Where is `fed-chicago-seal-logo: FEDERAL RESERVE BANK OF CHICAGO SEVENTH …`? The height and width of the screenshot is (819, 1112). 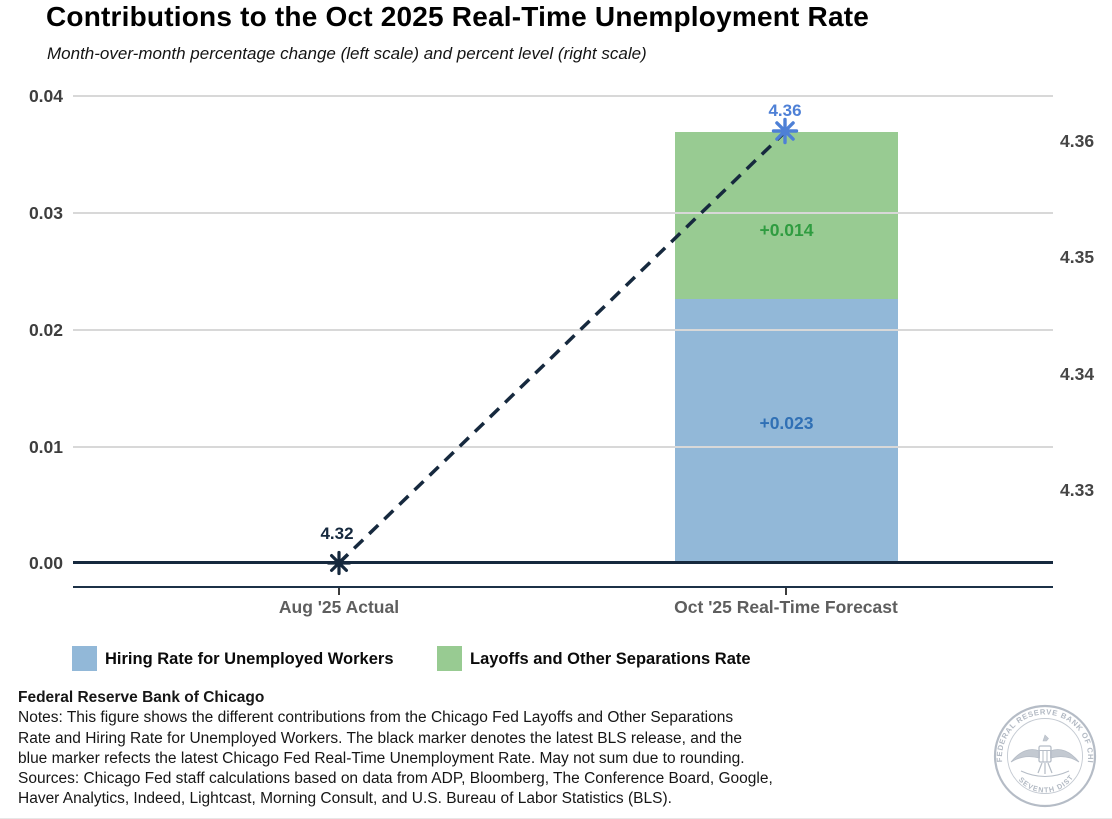 fed-chicago-seal-logo: FEDERAL RESERVE BANK OF CHICAGO SEVENTH … is located at coordinates (1043, 754).